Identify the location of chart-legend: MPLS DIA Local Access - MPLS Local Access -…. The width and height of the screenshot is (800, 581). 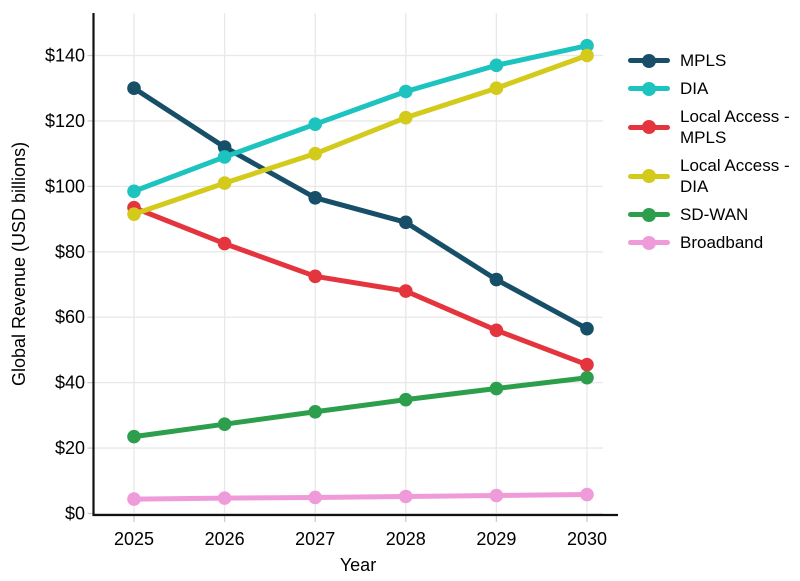
(714, 151).